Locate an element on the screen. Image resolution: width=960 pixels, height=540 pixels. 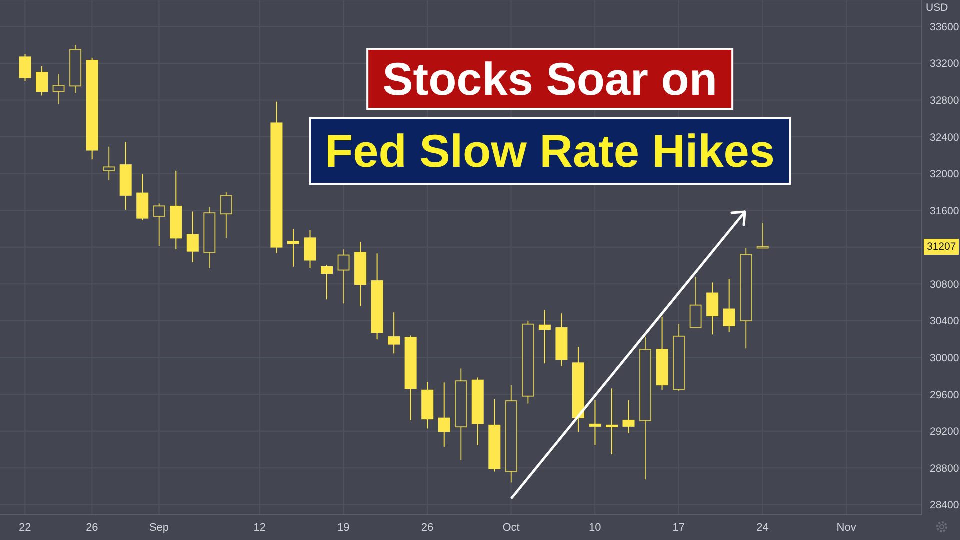
x-tick-label: 17 is located at coordinates (679, 528).